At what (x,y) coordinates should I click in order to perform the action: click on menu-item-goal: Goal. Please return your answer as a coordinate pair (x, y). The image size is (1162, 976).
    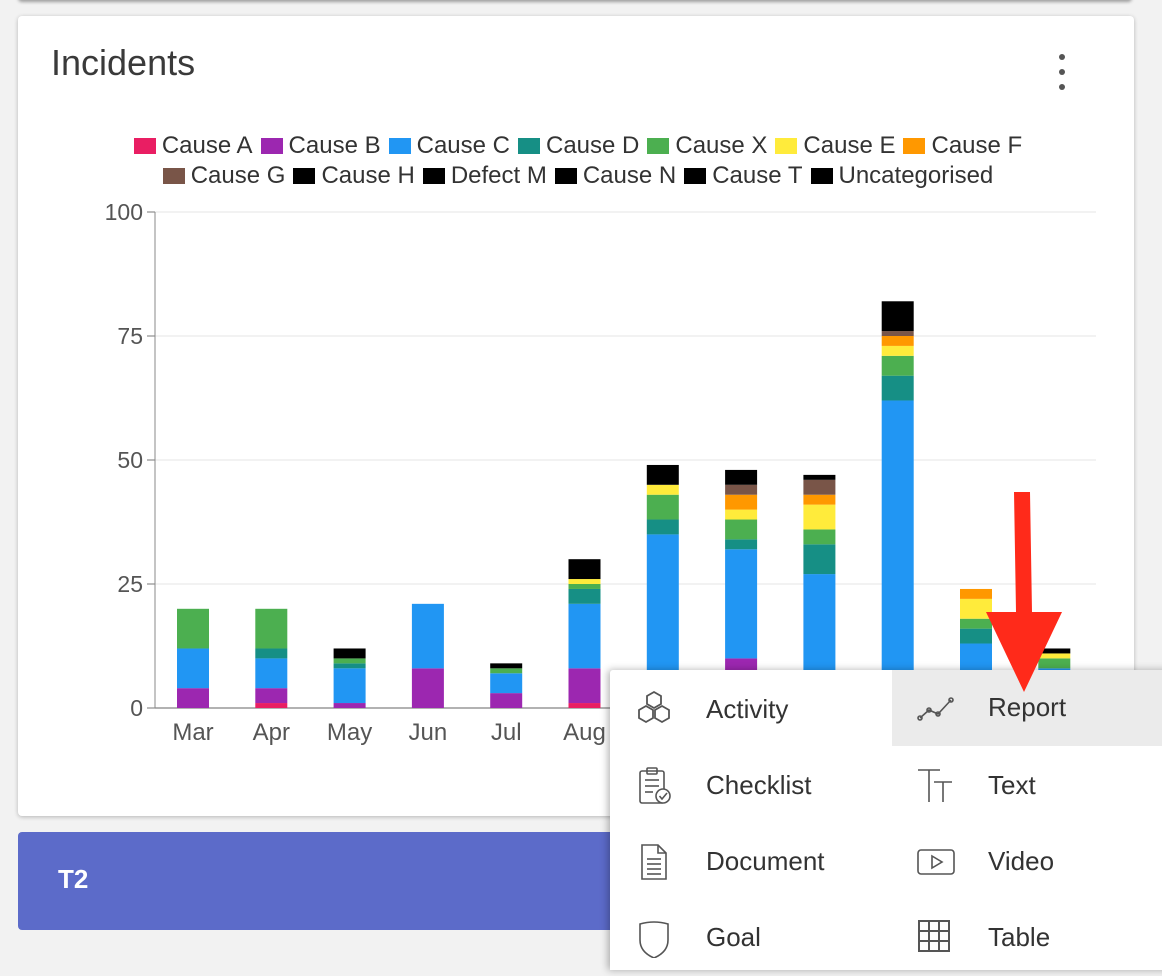
    Looking at the image, I should click on (745, 938).